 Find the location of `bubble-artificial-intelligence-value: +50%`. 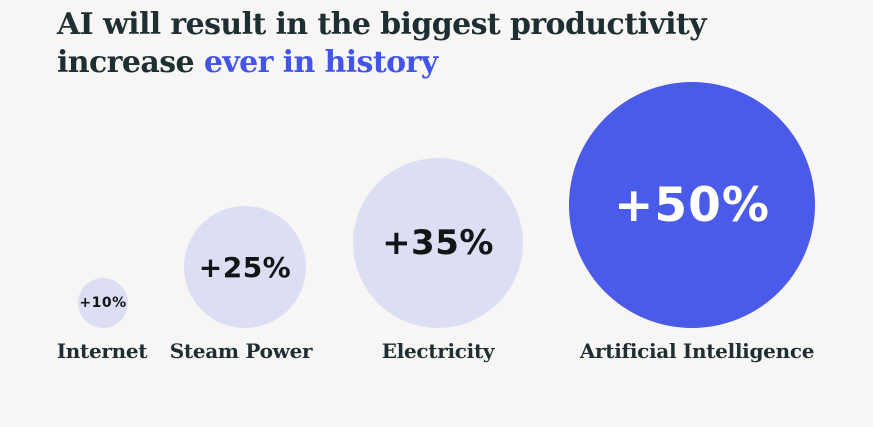

bubble-artificial-intelligence-value: +50% is located at coordinates (692, 205).